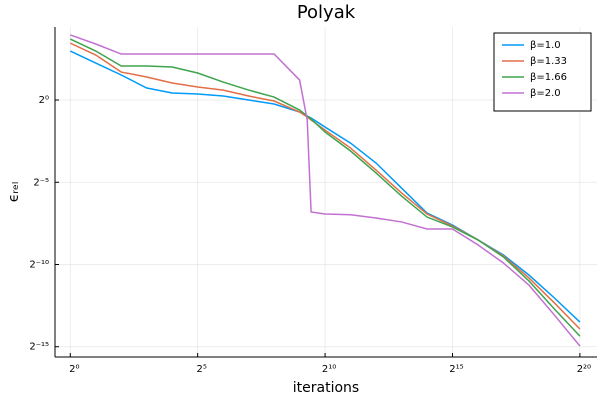  I want to click on x-tick-label: 2²⁰, so click(584, 369).